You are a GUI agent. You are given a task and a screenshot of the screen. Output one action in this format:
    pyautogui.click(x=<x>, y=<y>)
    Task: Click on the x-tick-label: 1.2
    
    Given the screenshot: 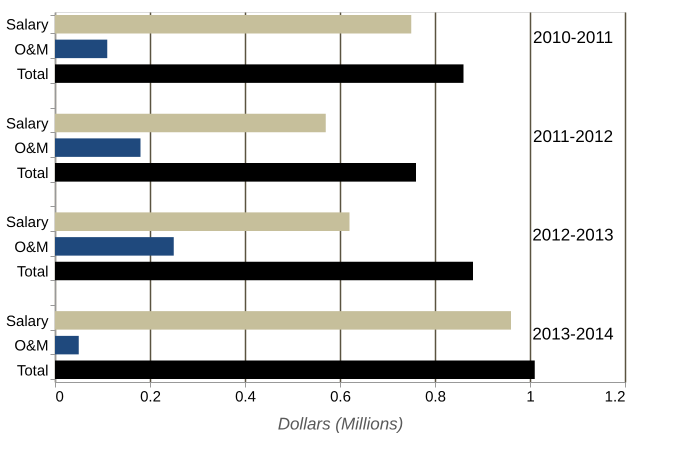 What is the action you would take?
    pyautogui.click(x=615, y=397)
    